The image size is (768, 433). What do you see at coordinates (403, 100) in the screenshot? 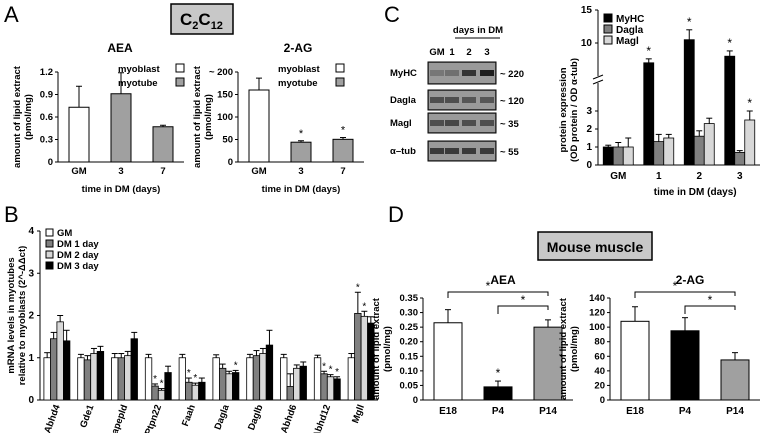
I see `blot-row-label: Dagla` at bounding box center [403, 100].